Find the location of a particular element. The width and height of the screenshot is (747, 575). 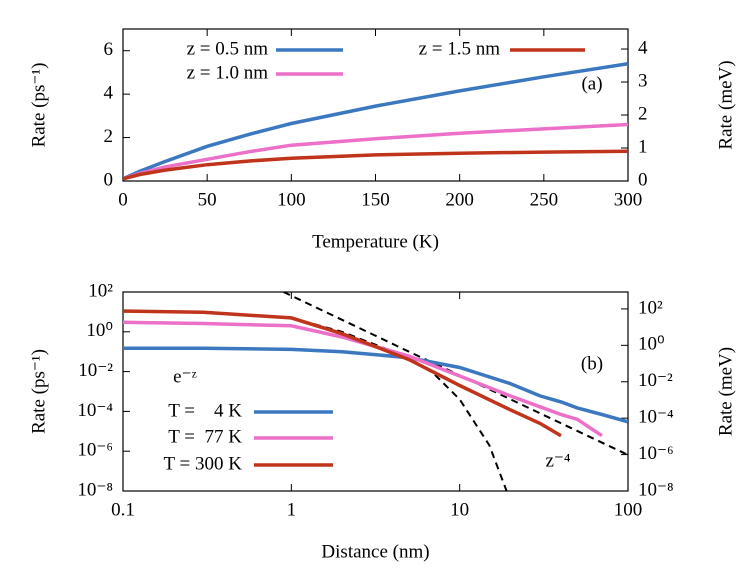

x-axis-label: Distance (nm) is located at coordinates (375, 551).